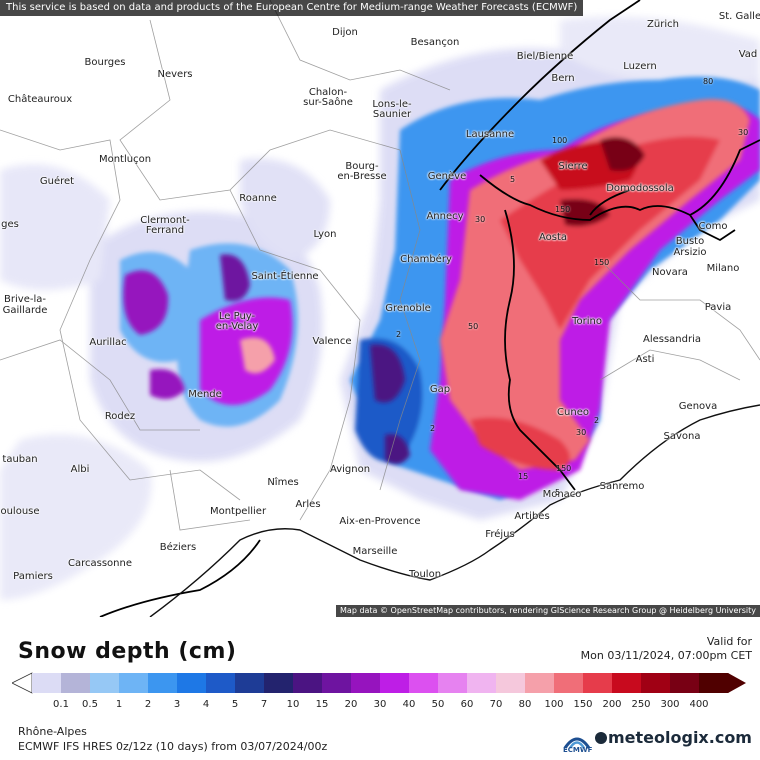 The width and height of the screenshot is (760, 760). I want to click on city-label: Mende, so click(205, 394).